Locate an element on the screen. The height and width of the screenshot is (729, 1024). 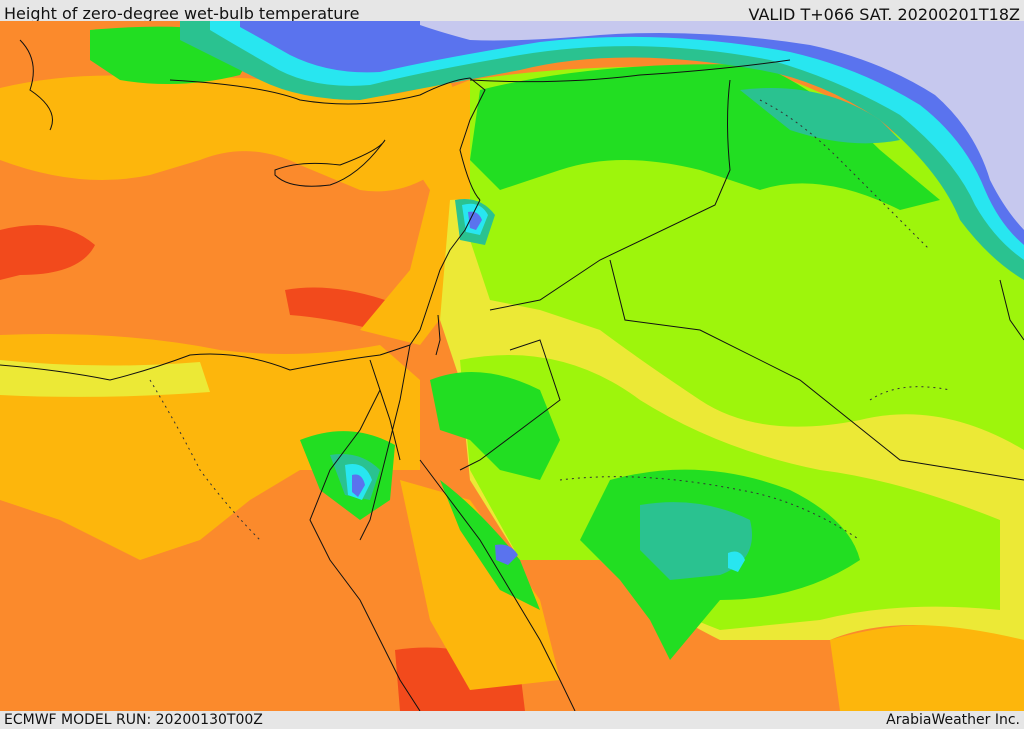
teal-patch-north is located at coordinates (820, 116).